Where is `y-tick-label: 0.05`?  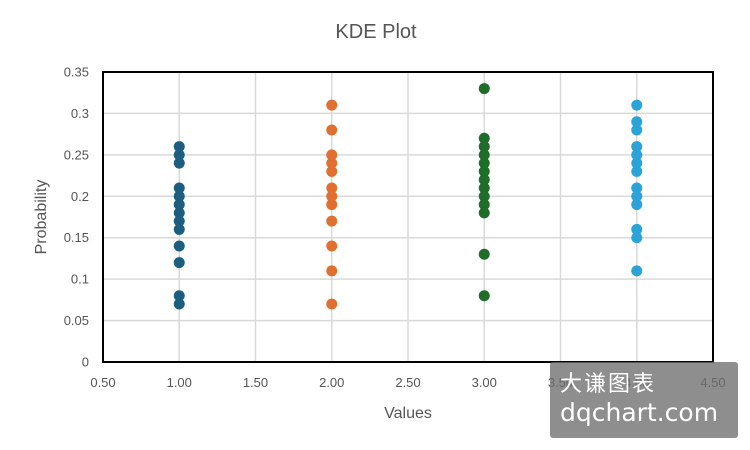 y-tick-label: 0.05 is located at coordinates (76, 320).